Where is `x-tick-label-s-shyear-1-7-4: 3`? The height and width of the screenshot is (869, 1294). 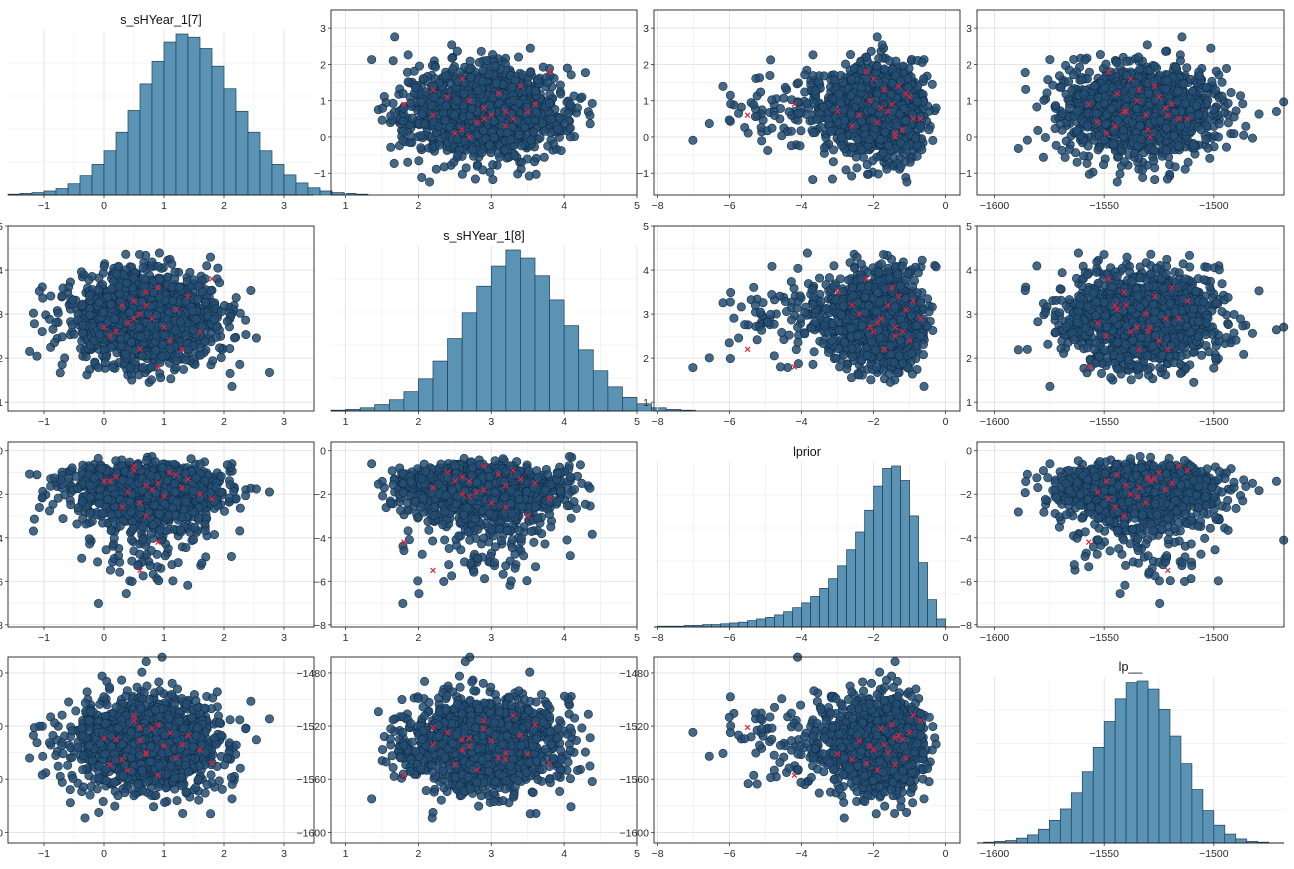
x-tick-label-s-shyear-1-7-4: 3 is located at coordinates (284, 206).